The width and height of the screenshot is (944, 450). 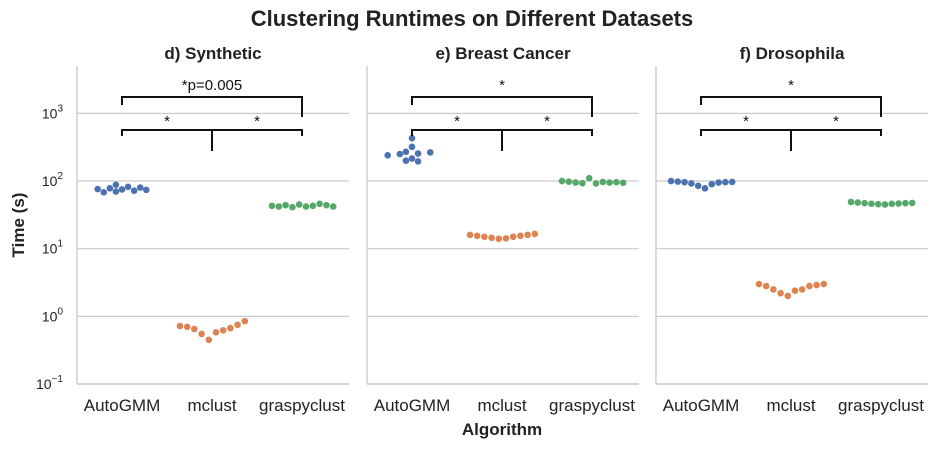 I want to click on panel-title: e) Breast Cancer, so click(x=503, y=53).